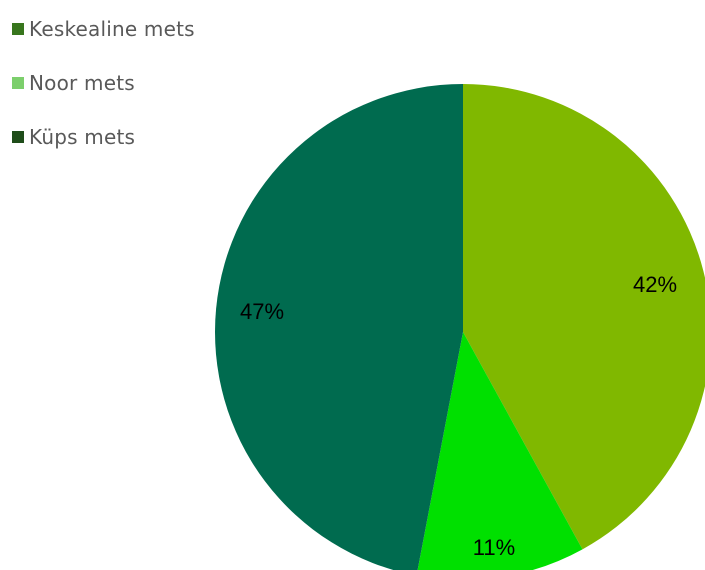 This screenshot has width=705, height=570. Describe the element at coordinates (18, 29) in the screenshot. I see `legend-swatch-keskealine` at that location.